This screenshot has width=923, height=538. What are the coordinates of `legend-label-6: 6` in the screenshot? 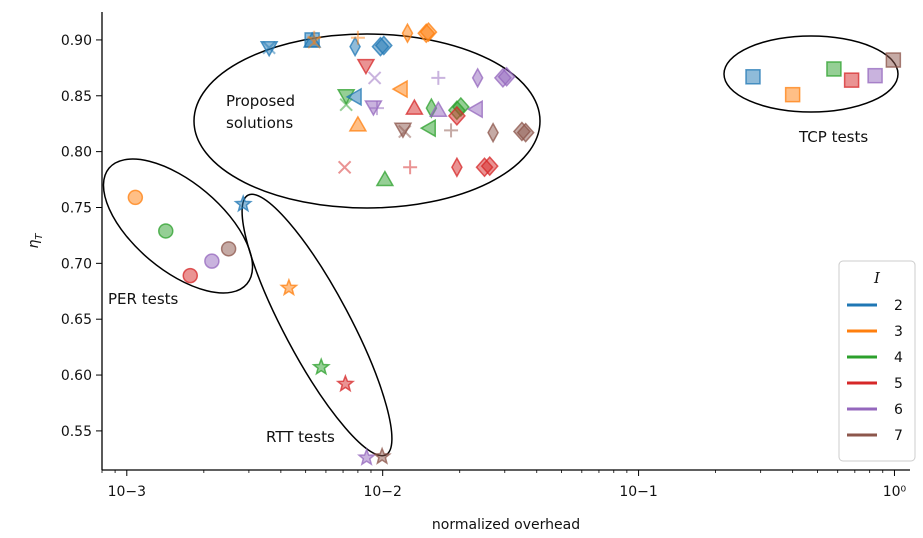 It's located at (898, 410).